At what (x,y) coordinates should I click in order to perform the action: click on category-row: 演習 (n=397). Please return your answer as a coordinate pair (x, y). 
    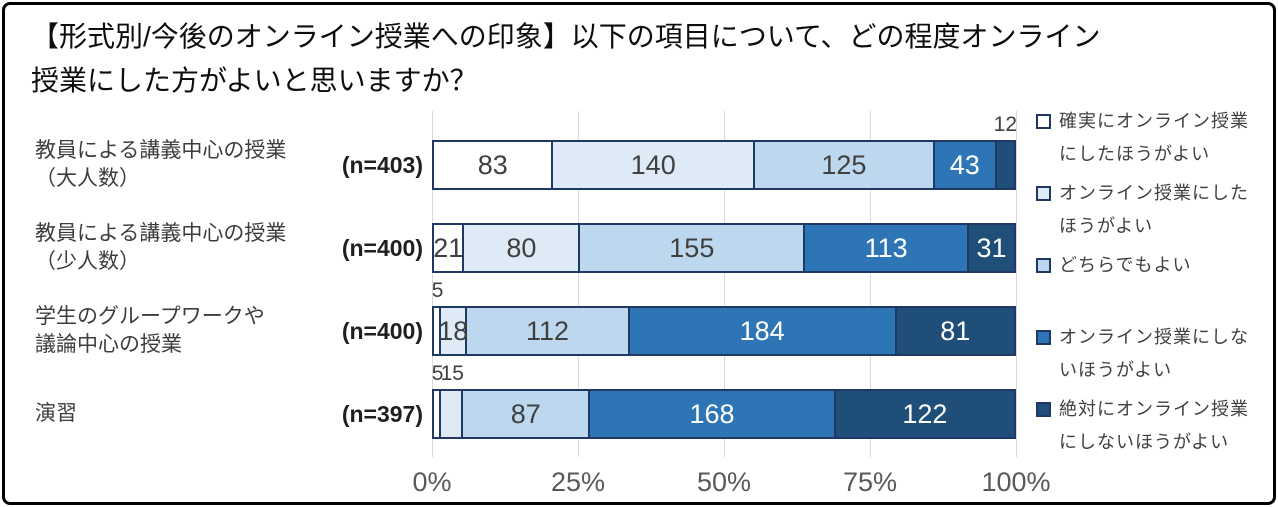
    Looking at the image, I should click on (229, 414).